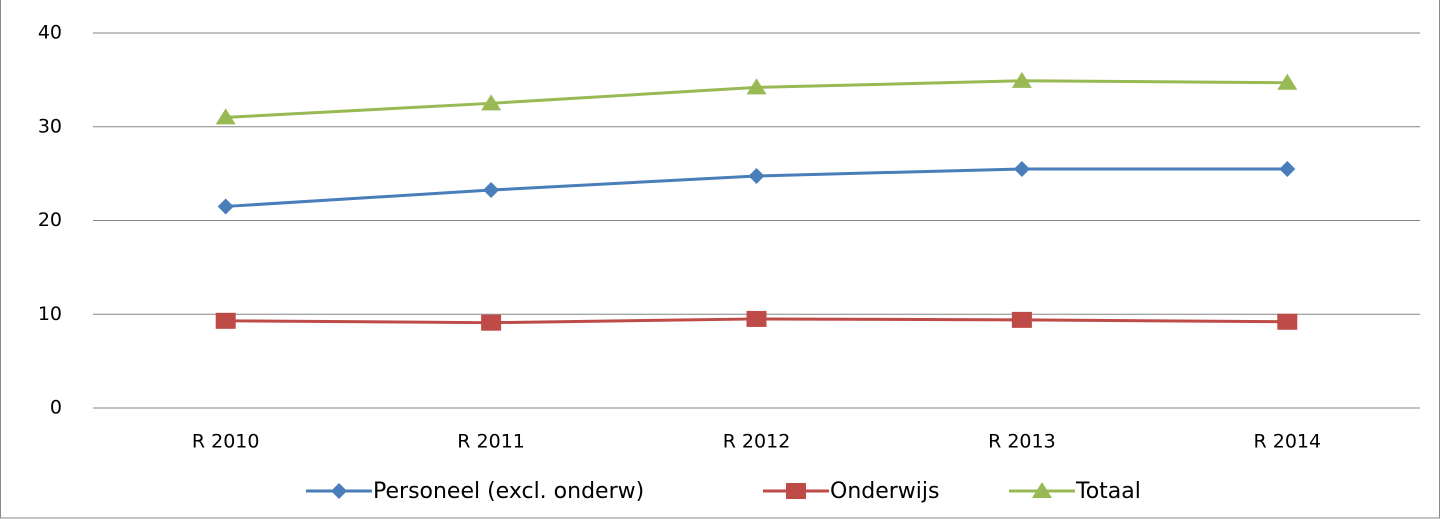 The height and width of the screenshot is (519, 1441). What do you see at coordinates (226, 442) in the screenshot?
I see `x-tick-label: R 2010` at bounding box center [226, 442].